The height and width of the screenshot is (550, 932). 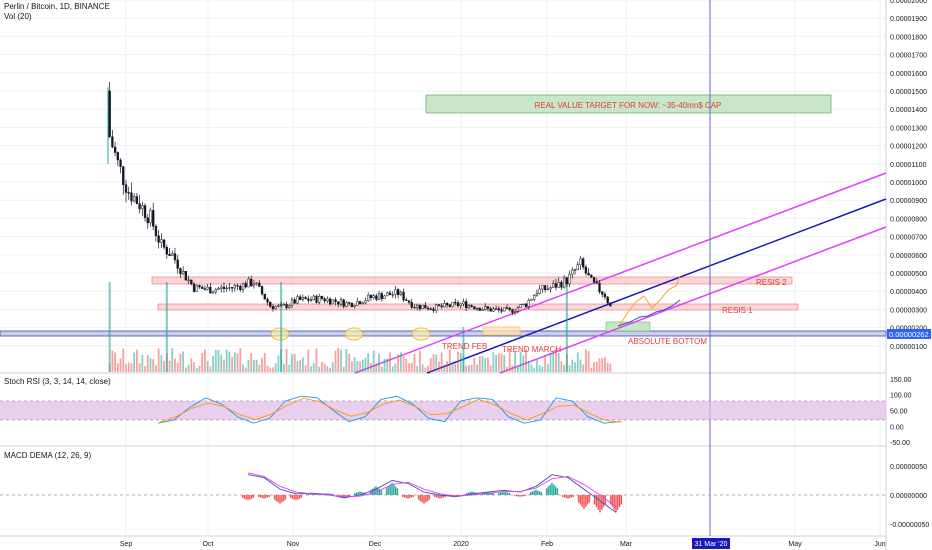 I want to click on trend-box, so click(x=501, y=331).